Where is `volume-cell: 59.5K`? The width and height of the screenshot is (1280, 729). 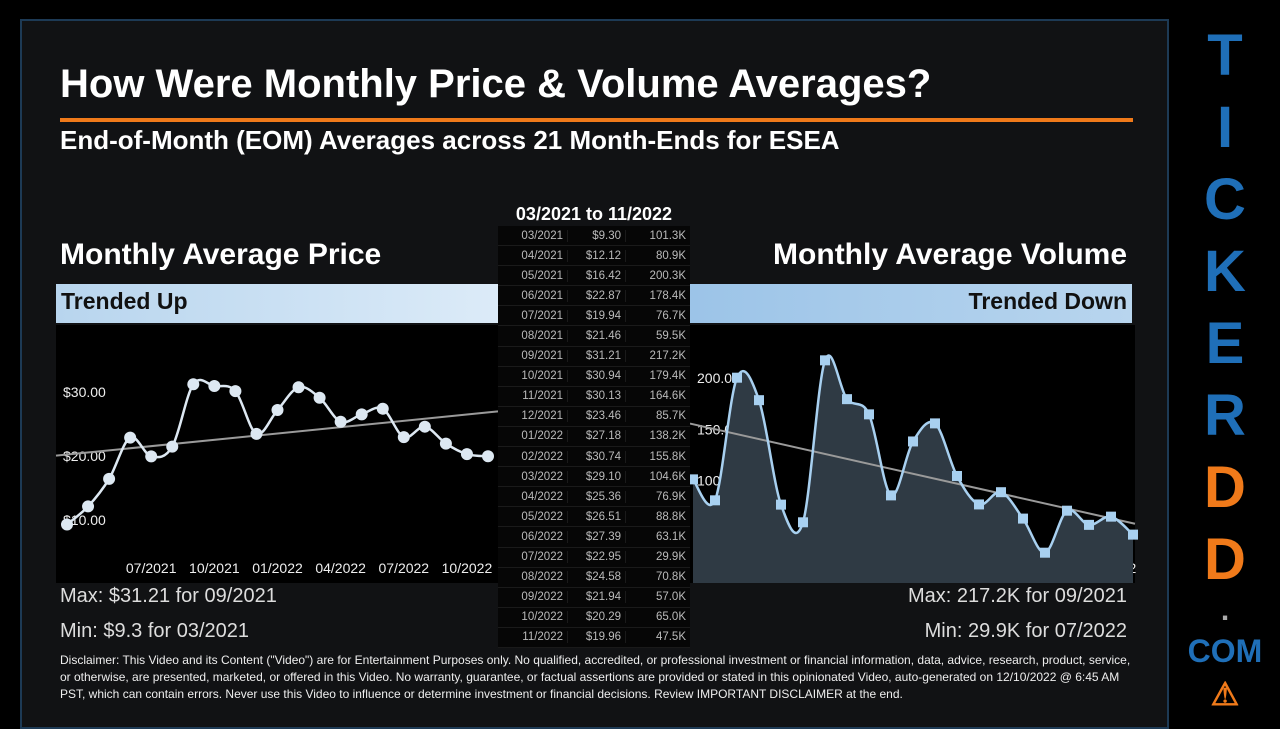 volume-cell: 59.5K is located at coordinates (670, 336).